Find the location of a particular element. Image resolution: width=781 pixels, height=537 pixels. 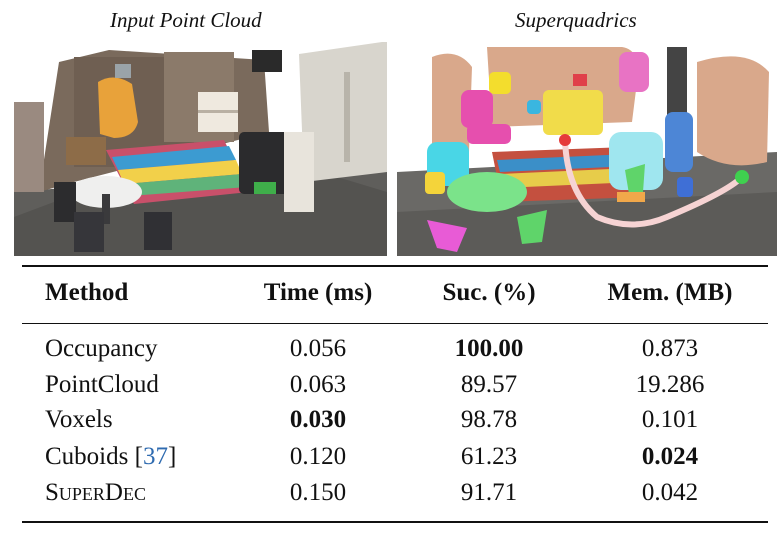

row-cuboids-method-cell: Cuboids [37] is located at coordinates (111, 456).